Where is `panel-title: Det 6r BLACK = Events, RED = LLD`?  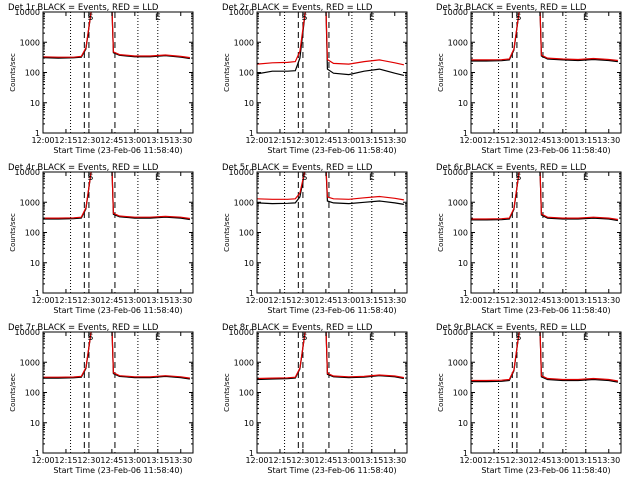
panel-title: Det 6r BLACK = Events, RED = LLD is located at coordinates (511, 168).